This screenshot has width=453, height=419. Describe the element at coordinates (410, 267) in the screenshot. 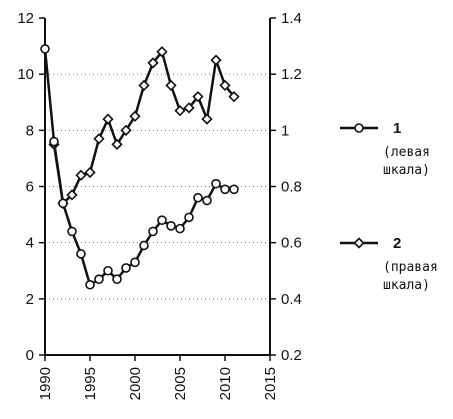

I see `legend-2-note: (правая` at that location.